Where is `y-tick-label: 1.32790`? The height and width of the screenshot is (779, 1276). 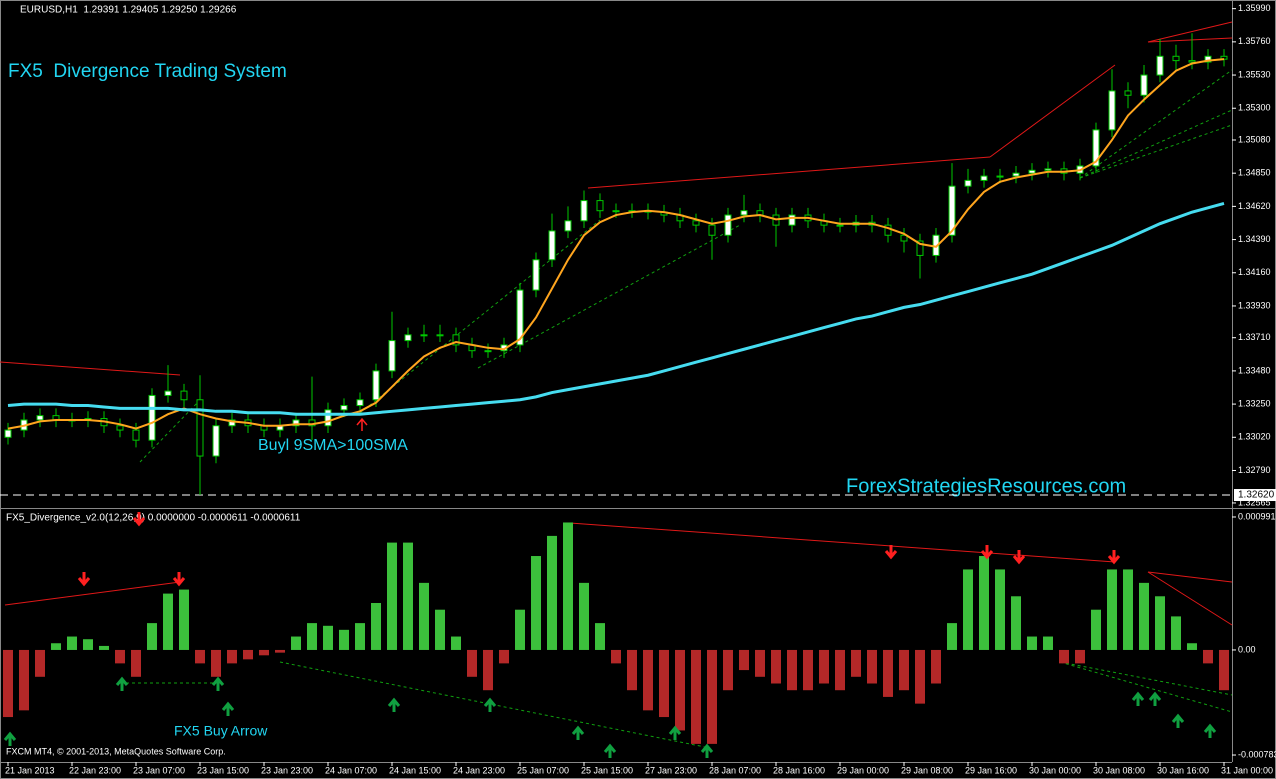 y-tick-label: 1.32790 is located at coordinates (1254, 470).